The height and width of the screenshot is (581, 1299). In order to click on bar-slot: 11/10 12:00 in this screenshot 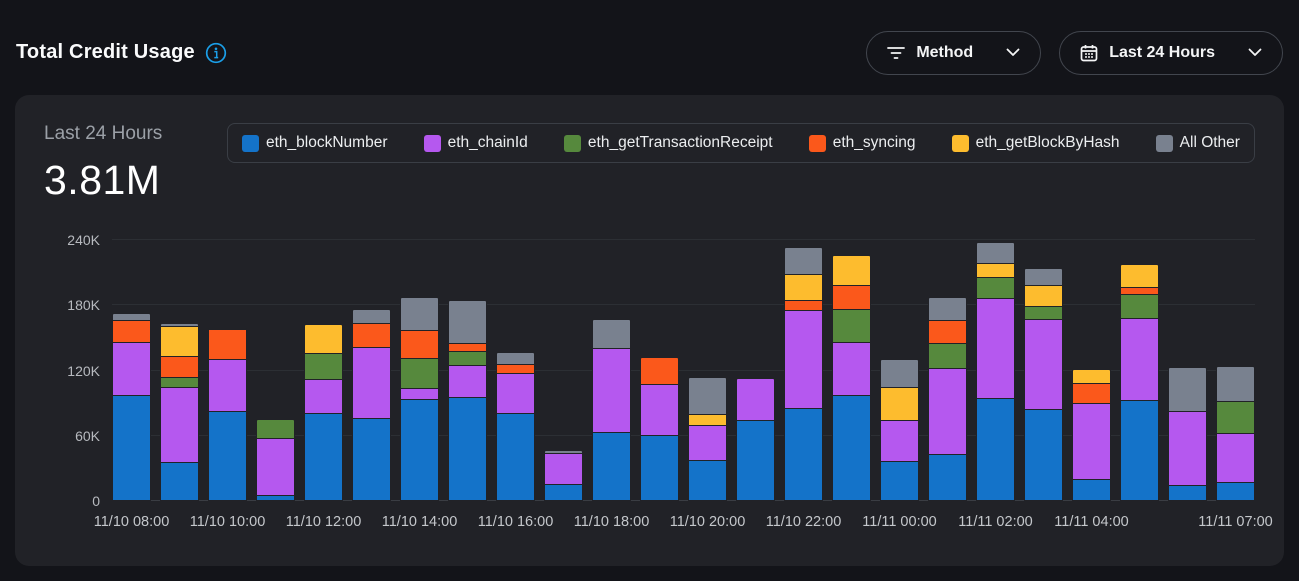, I will do `click(323, 385)`.